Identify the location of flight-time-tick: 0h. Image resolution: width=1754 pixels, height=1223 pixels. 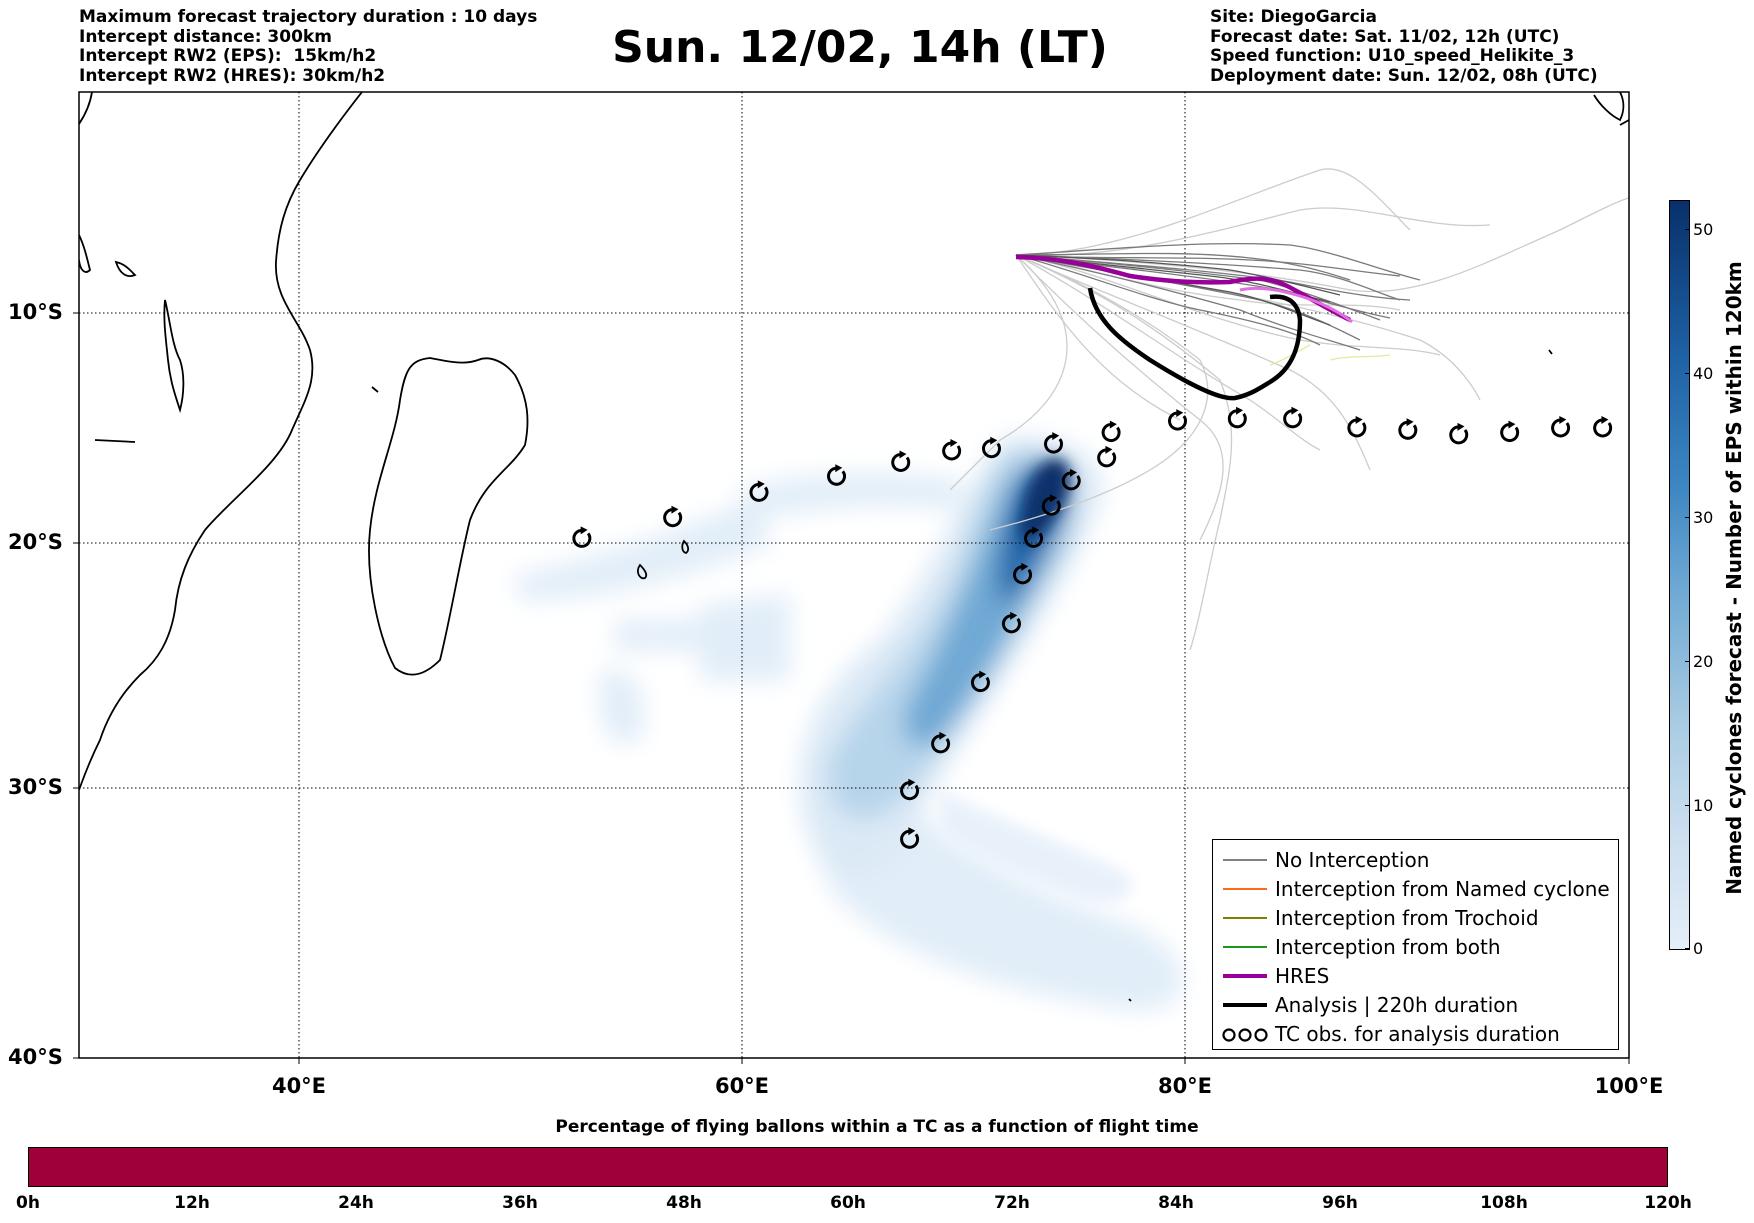
(28, 1203).